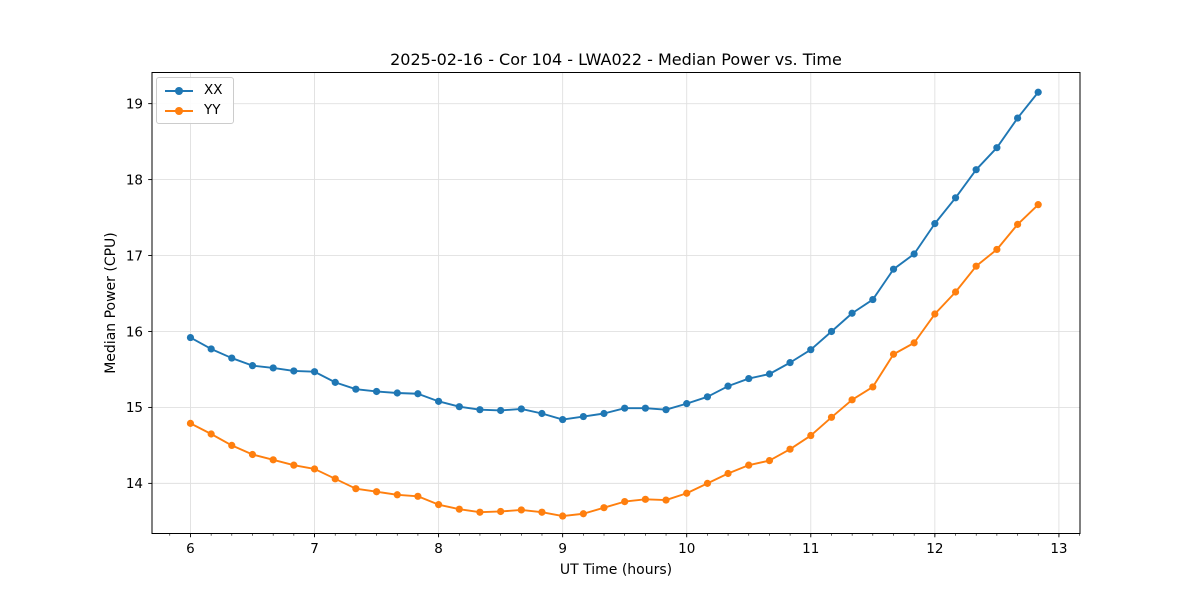  Describe the element at coordinates (213, 89) in the screenshot. I see `legend-label-xx: XX` at that location.